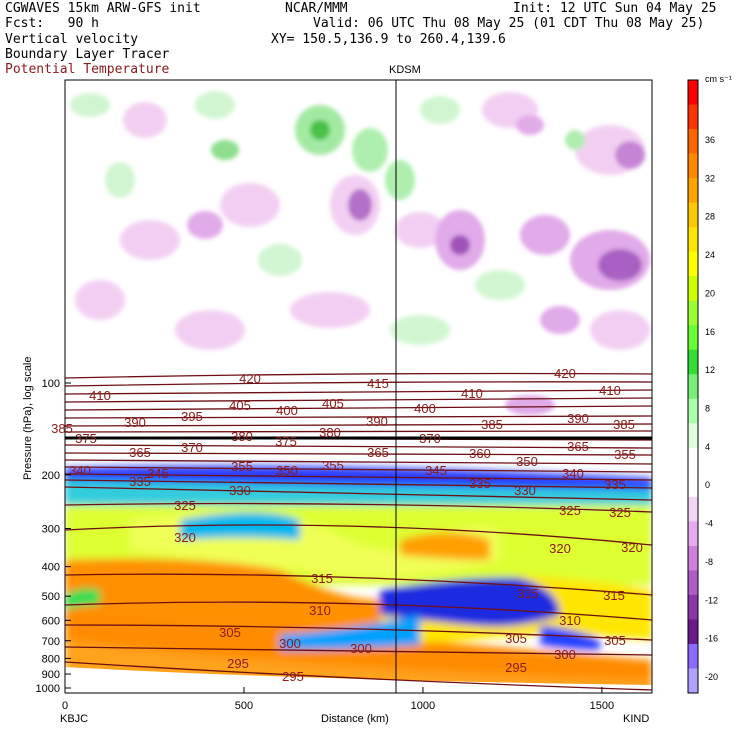 The image size is (740, 740). I want to click on y-tick-label: 500, so click(51, 597).